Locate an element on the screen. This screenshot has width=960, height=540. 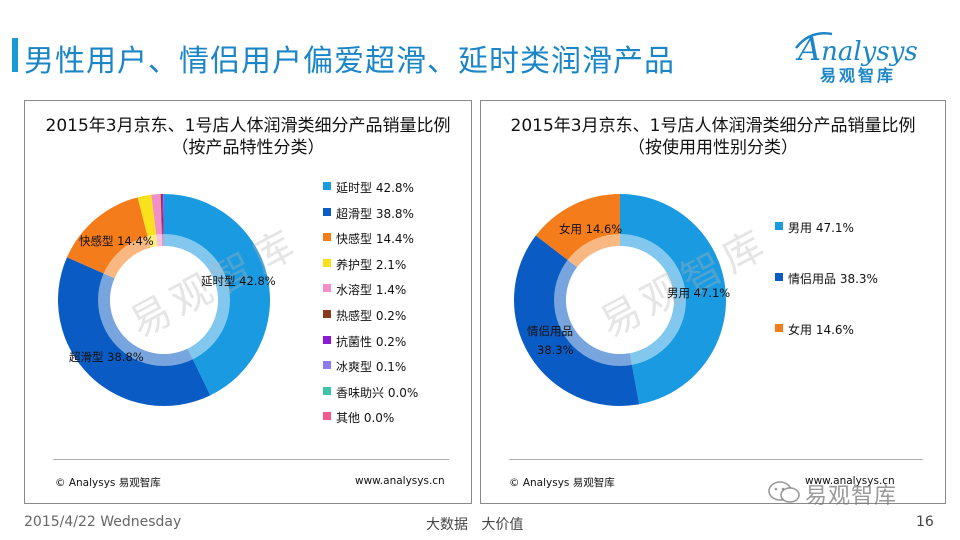
slice-label-qinglv-value: 38.3% is located at coordinates (555, 350).